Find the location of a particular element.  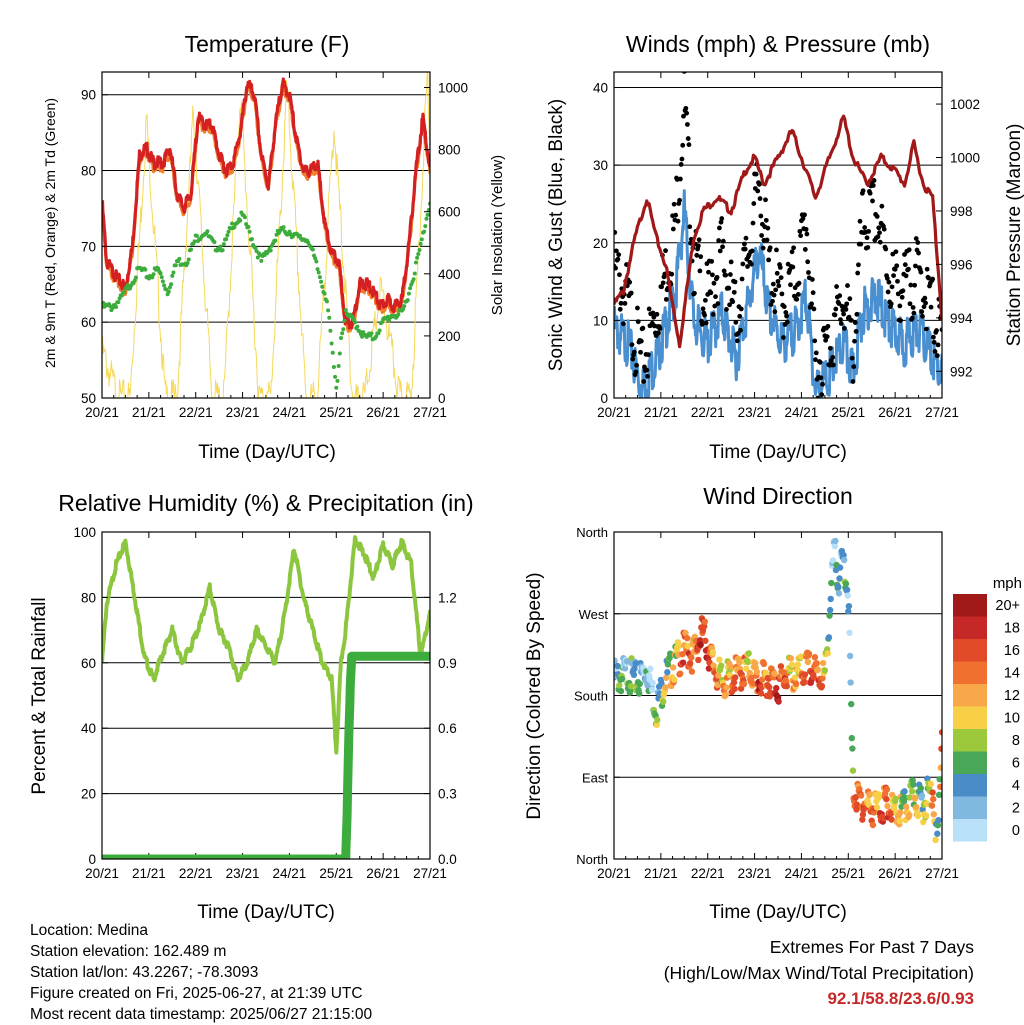

winds-x-tick-label: 23/21 is located at coordinates (755, 412).